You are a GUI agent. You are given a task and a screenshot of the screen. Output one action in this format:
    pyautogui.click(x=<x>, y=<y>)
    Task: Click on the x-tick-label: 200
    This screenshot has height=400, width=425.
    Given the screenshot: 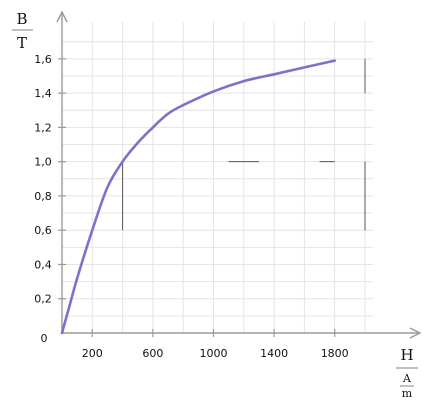 What is the action you would take?
    pyautogui.click(x=92, y=353)
    